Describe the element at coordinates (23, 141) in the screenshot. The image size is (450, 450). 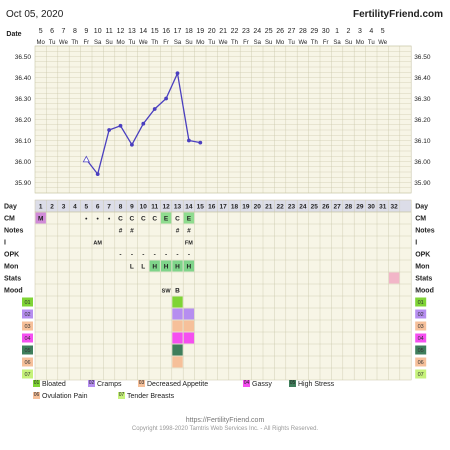
I see `y-tick-left: 36.10` at that location.